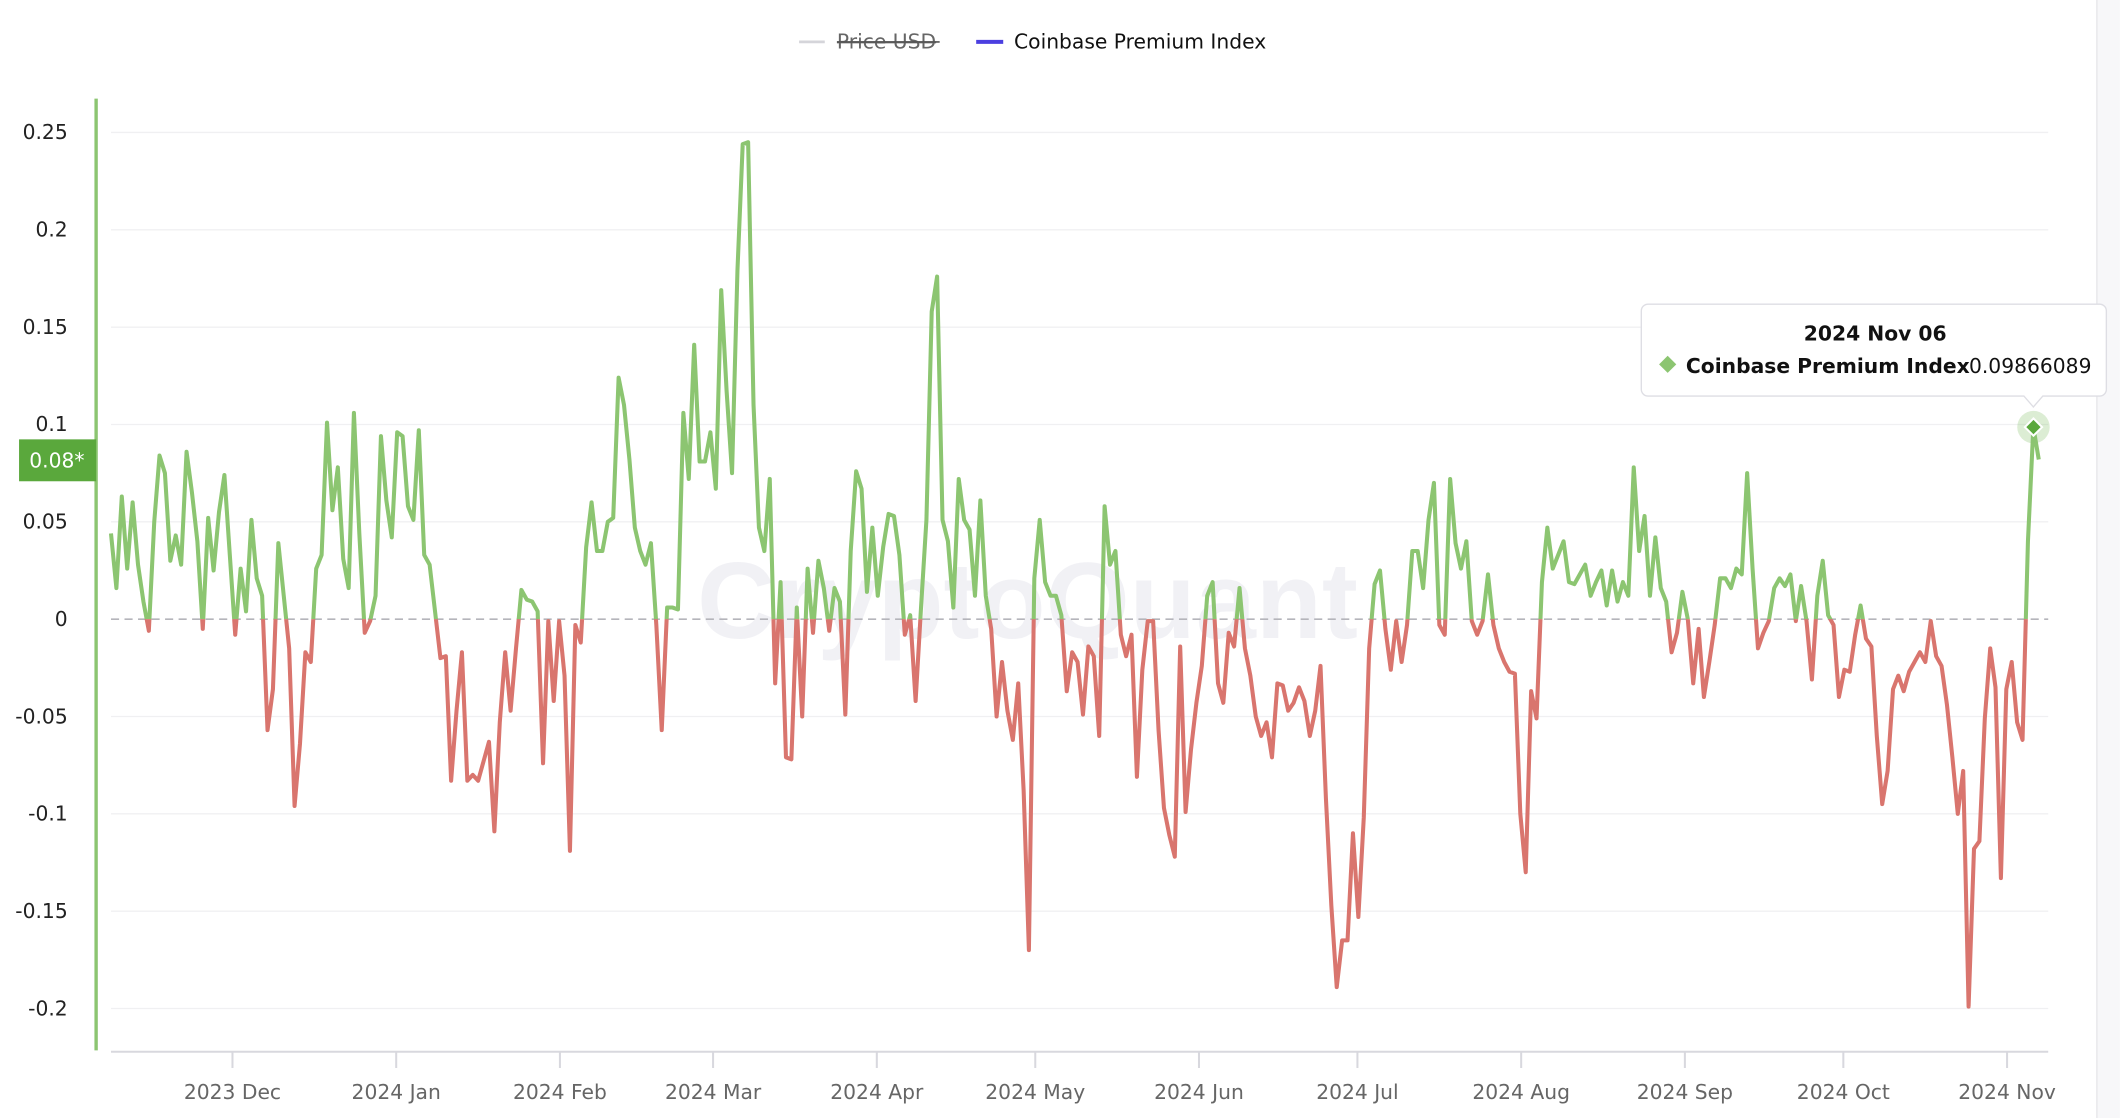 Image resolution: width=2120 pixels, height=1118 pixels. What do you see at coordinates (61, 619) in the screenshot?
I see `y-tick-label: 0` at bounding box center [61, 619].